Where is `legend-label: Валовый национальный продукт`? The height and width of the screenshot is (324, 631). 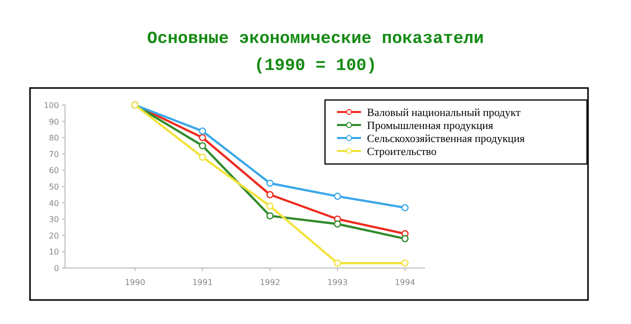 legend-label: Валовый национальный продукт is located at coordinates (444, 113).